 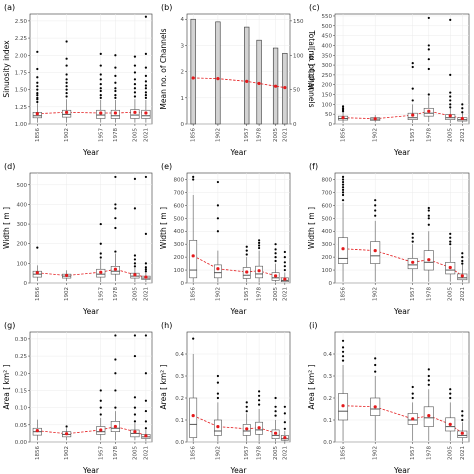 What do you see at coordinates (9, 325) in the screenshot?
I see `panel-label: (g)` at bounding box center [9, 325].